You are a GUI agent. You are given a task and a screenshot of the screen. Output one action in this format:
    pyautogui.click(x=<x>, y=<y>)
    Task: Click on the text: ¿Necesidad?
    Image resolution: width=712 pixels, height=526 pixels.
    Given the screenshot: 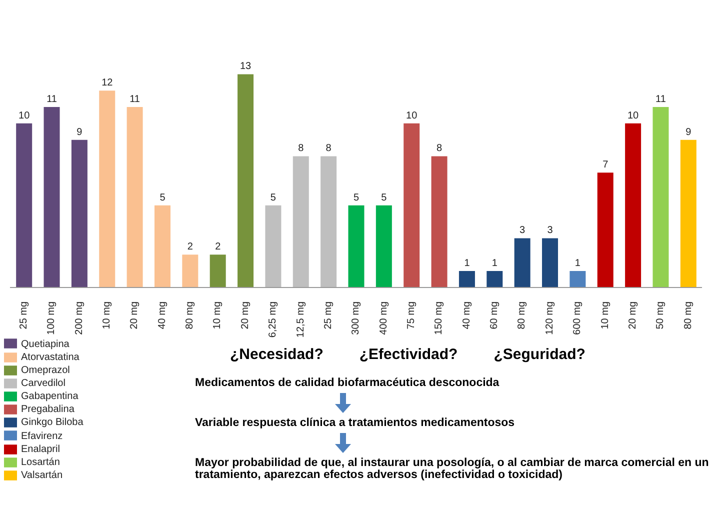 What is the action you would take?
    pyautogui.click(x=277, y=354)
    